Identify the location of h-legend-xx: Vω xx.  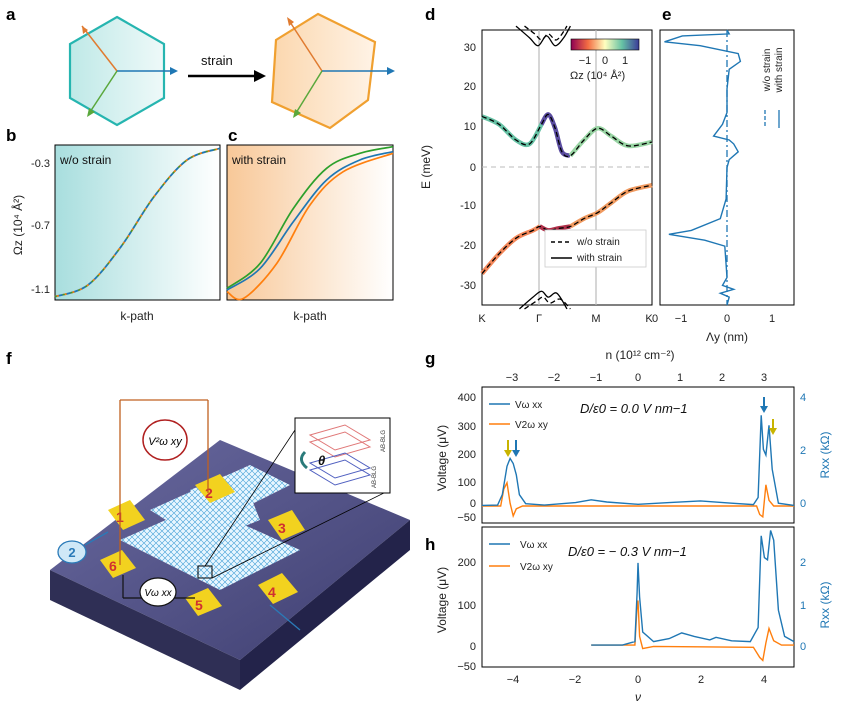
(533, 545).